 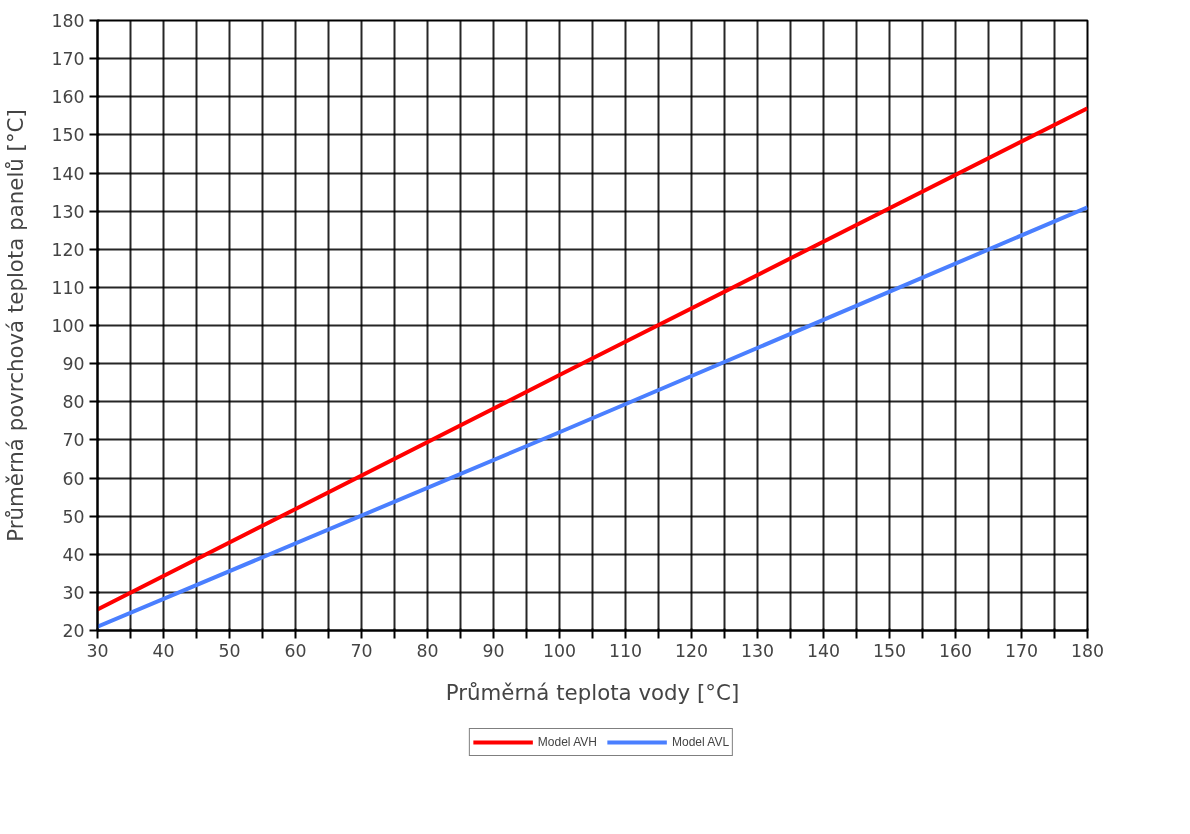 I want to click on y-tick-label: 140, so click(x=68, y=173).